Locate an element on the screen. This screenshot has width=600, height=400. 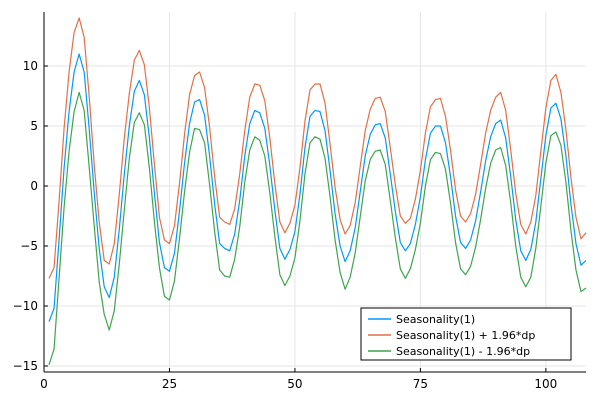
x-tick-label: 25 is located at coordinates (169, 384).